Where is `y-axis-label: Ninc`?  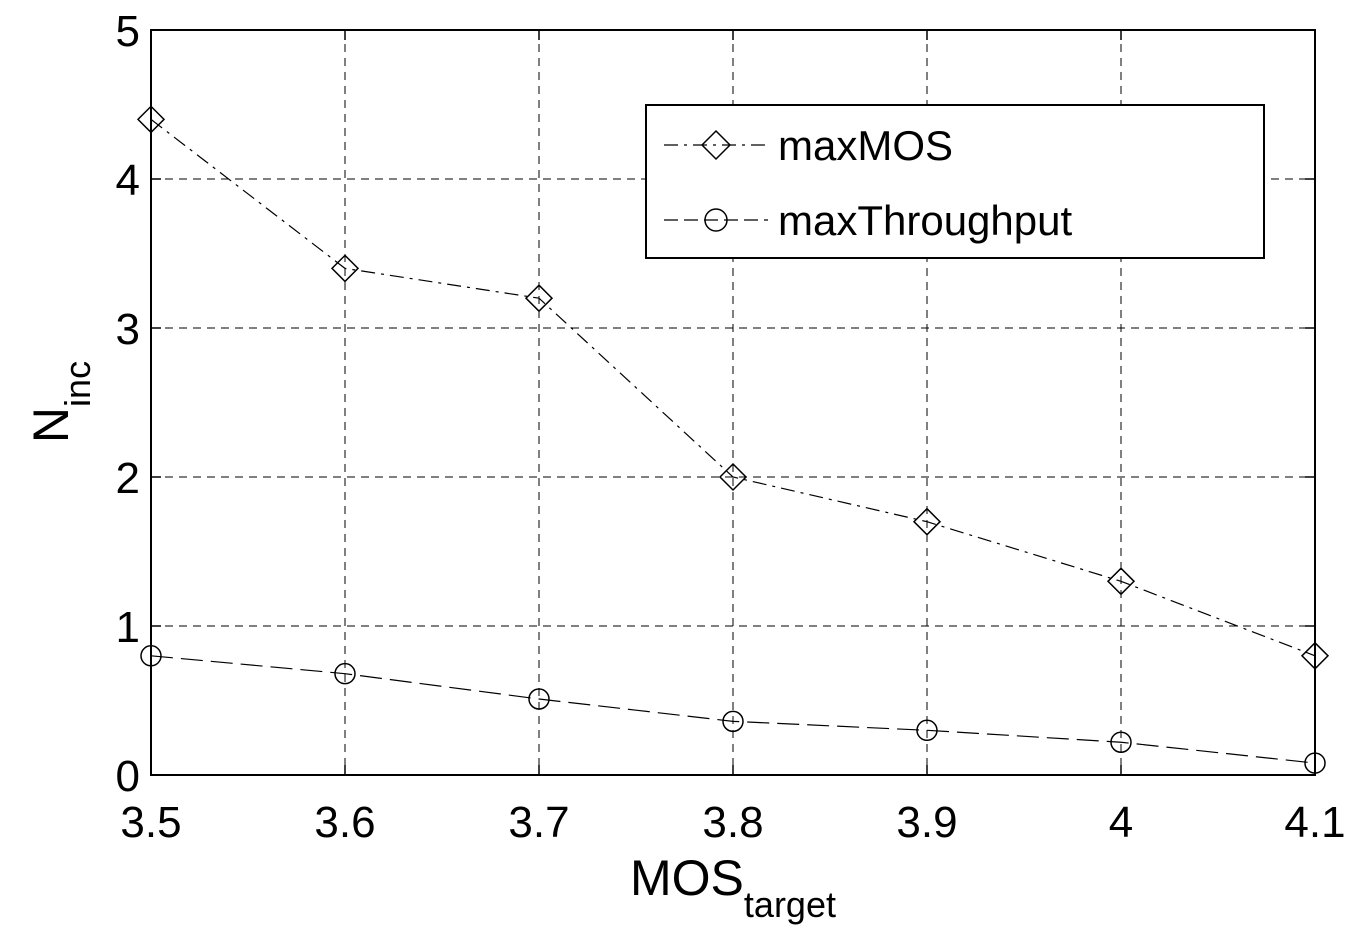 y-axis-label: Ninc is located at coordinates (60, 402).